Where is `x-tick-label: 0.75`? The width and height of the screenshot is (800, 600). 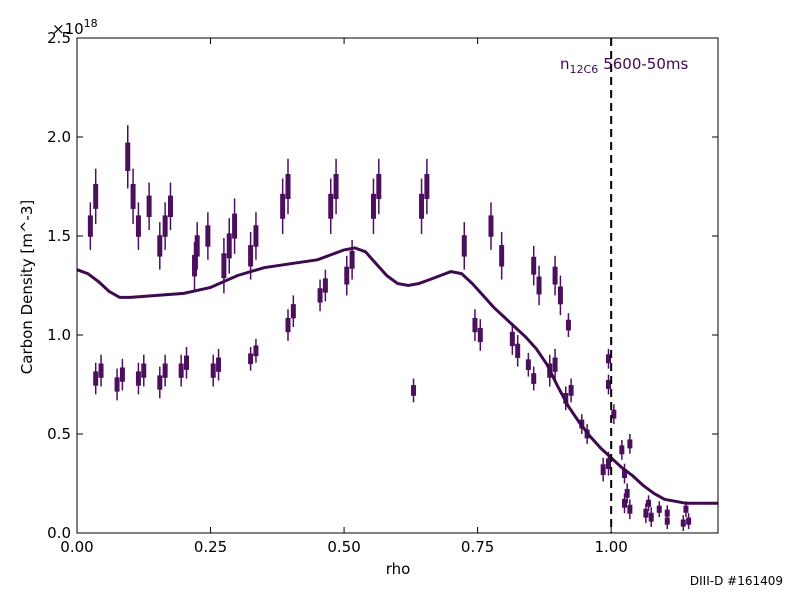 x-tick-label: 0.75 is located at coordinates (477, 547).